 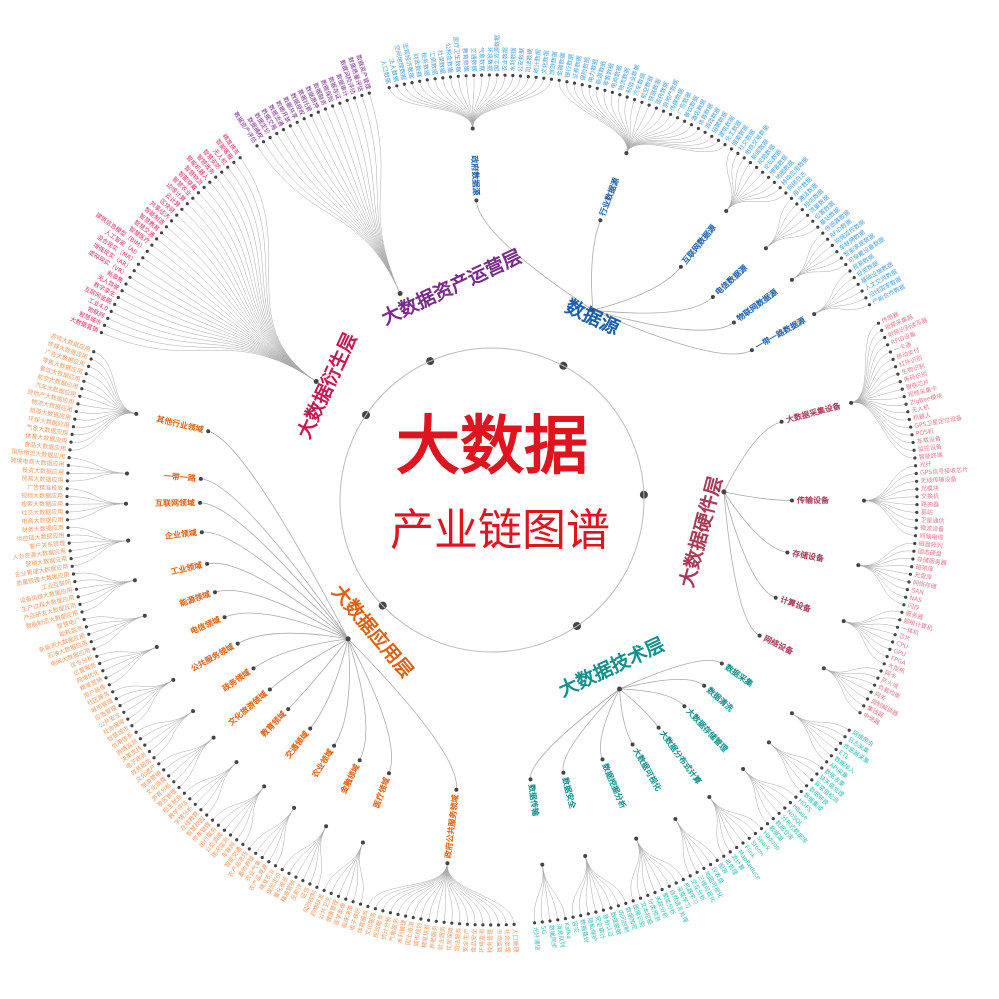 What do you see at coordinates (450, 939) in the screenshot?
I see `leaf-label: 住房保障` at bounding box center [450, 939].